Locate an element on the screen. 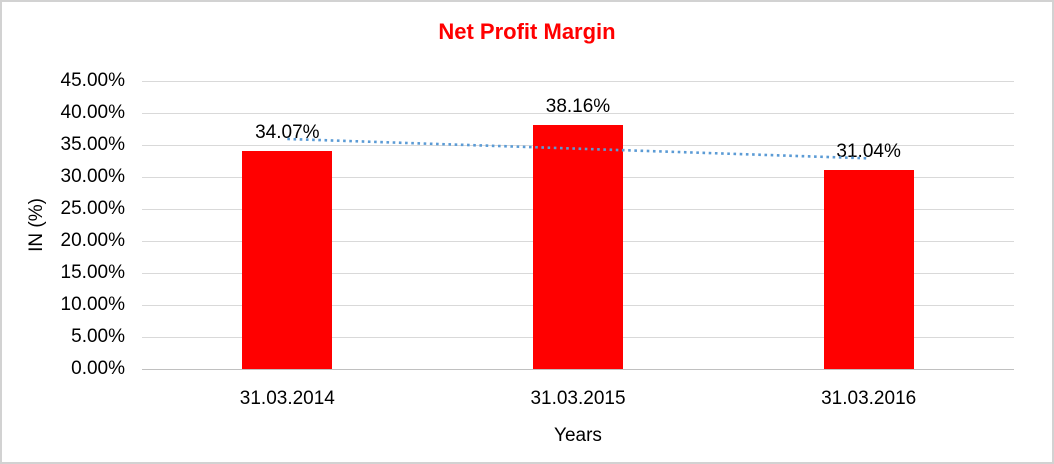 The width and height of the screenshot is (1054, 464). trendline is located at coordinates (578, 148).